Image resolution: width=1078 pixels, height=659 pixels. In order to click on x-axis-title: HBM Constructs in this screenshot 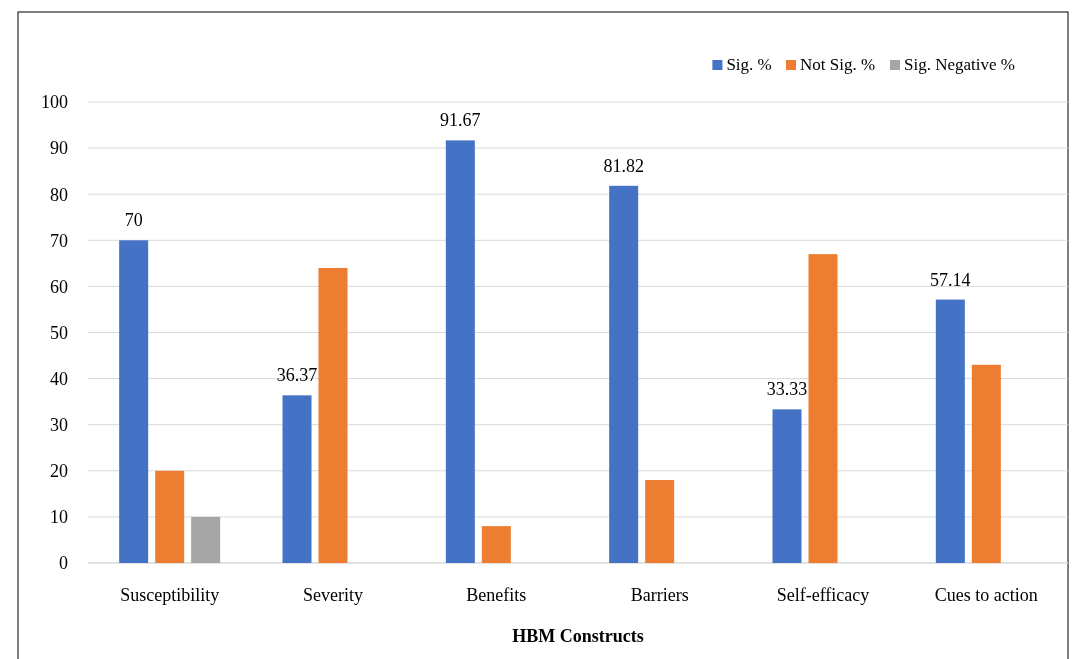, I will do `click(578, 636)`.